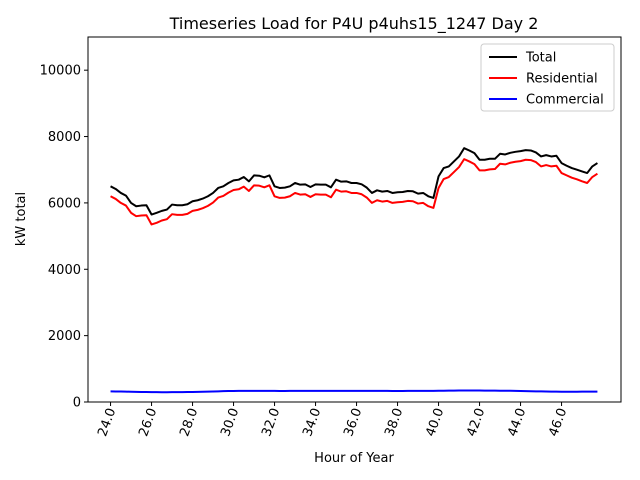 This screenshot has height=480, width=640. I want to click on legend-box, so click(547, 77).